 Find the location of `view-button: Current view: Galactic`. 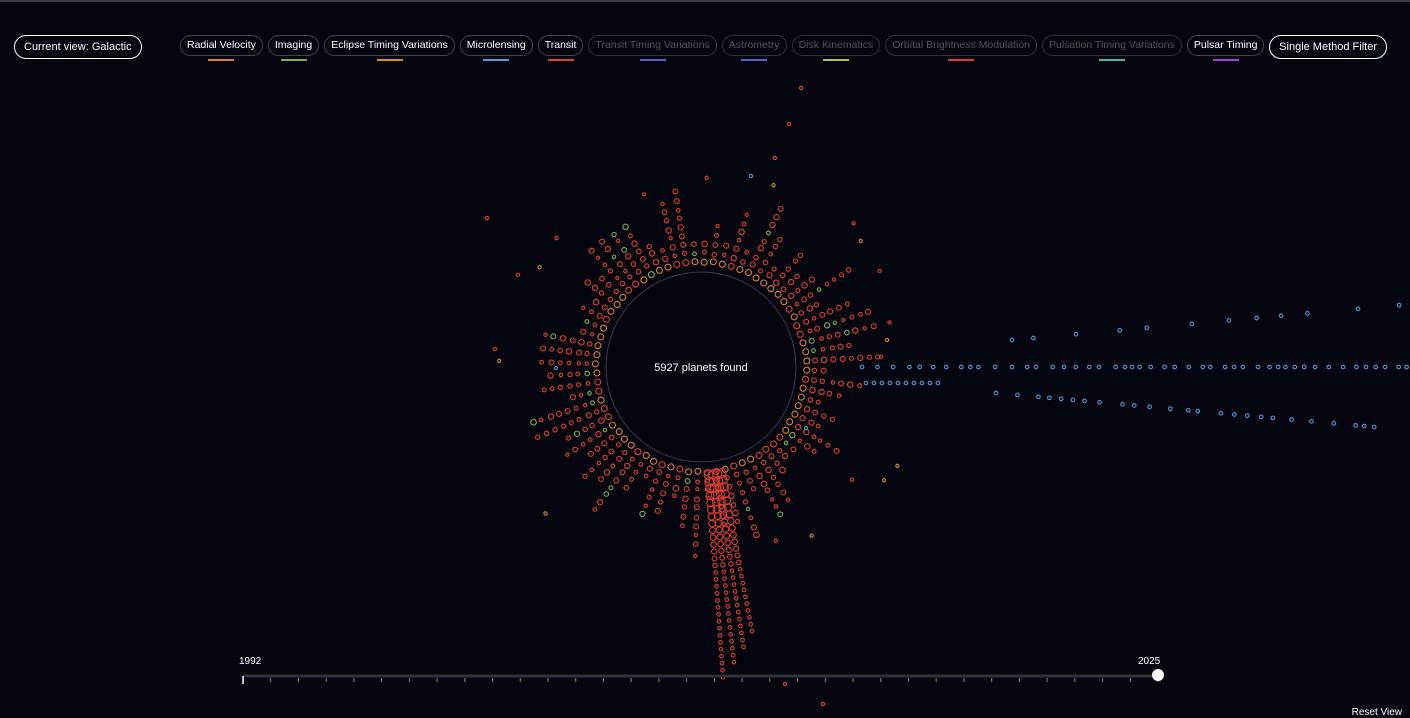

view-button: Current view: Galactic is located at coordinates (78, 47).